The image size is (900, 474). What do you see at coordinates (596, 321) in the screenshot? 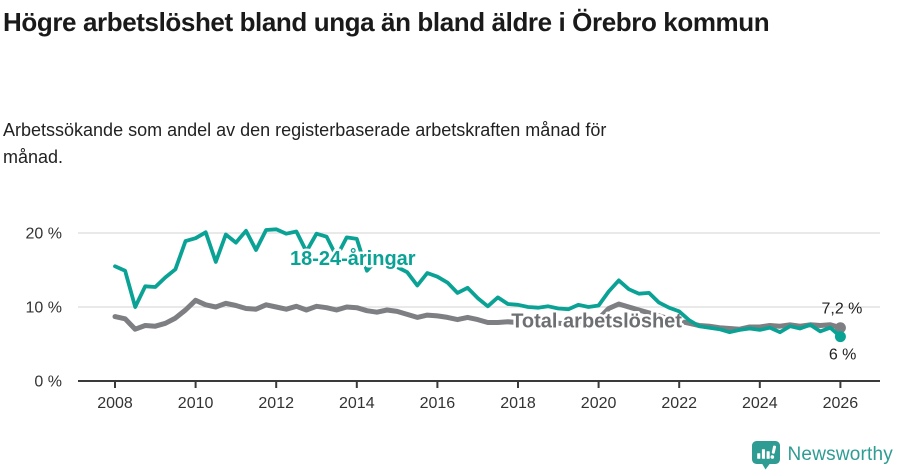
I see `series-label-total-arbetsl-shet: Total arbetslöshet` at bounding box center [596, 321].